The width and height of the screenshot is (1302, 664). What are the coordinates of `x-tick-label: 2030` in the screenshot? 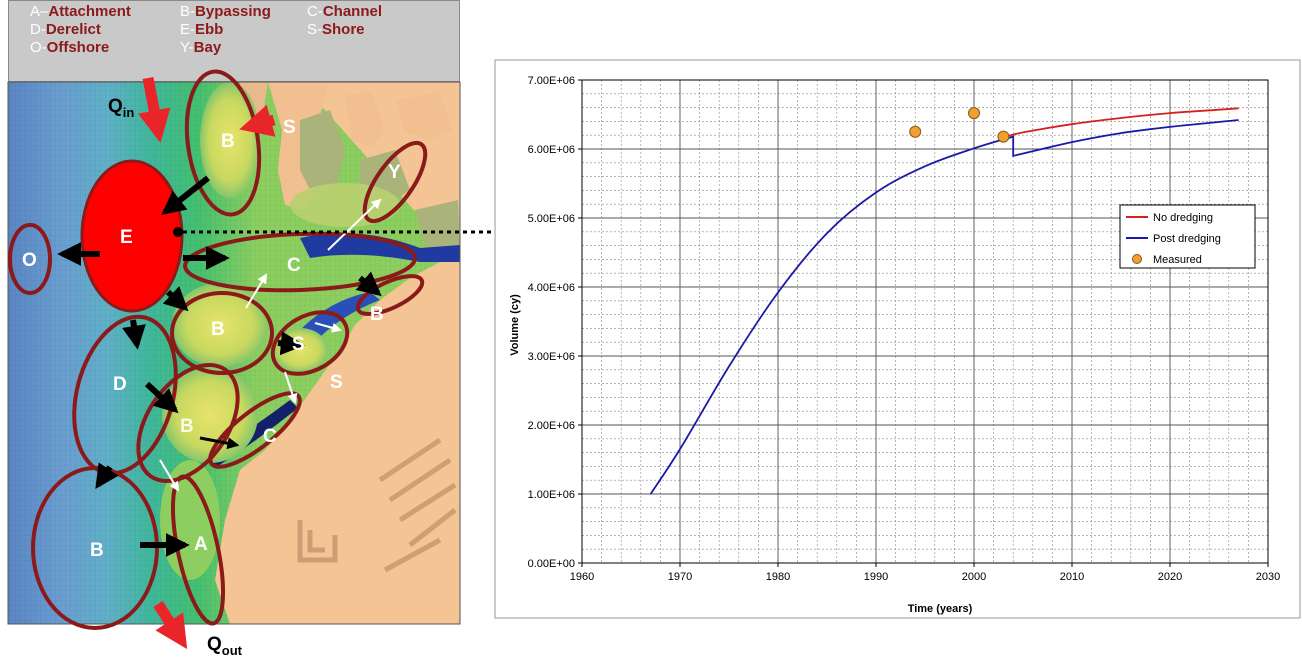 It's located at (1268, 577).